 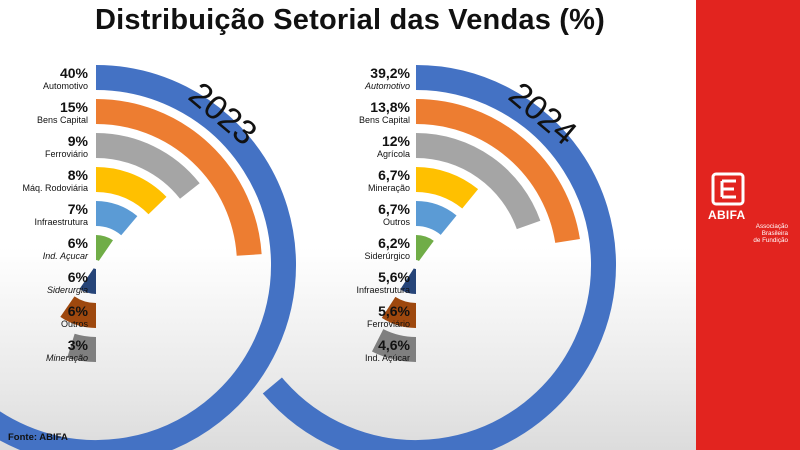 I want to click on category-label: Agrícola, so click(x=393, y=154).